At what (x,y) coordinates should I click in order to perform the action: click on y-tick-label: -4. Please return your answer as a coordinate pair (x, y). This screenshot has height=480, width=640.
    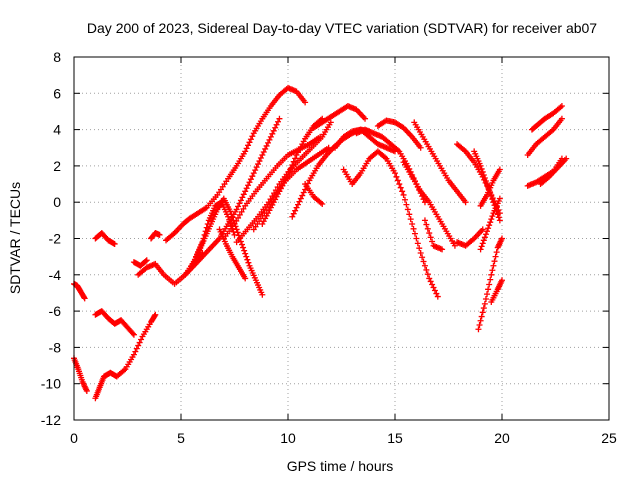
    Looking at the image, I should click on (55, 275).